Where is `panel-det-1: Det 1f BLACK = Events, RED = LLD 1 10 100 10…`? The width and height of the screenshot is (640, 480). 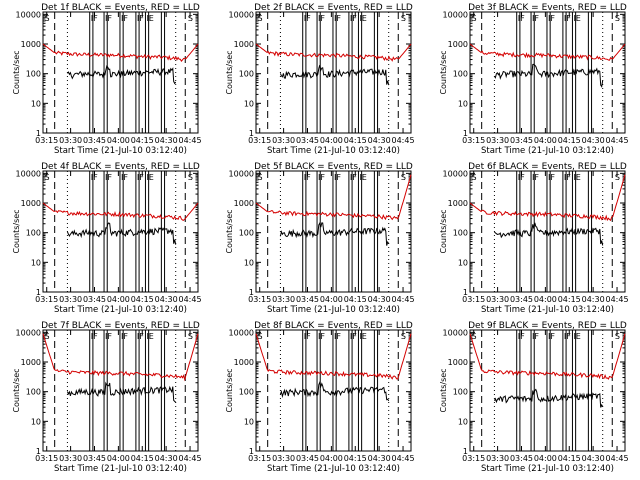 panel-det-1: Det 1f BLACK = Events, RED = LLD 1 10 100 10… is located at coordinates (107, 79).